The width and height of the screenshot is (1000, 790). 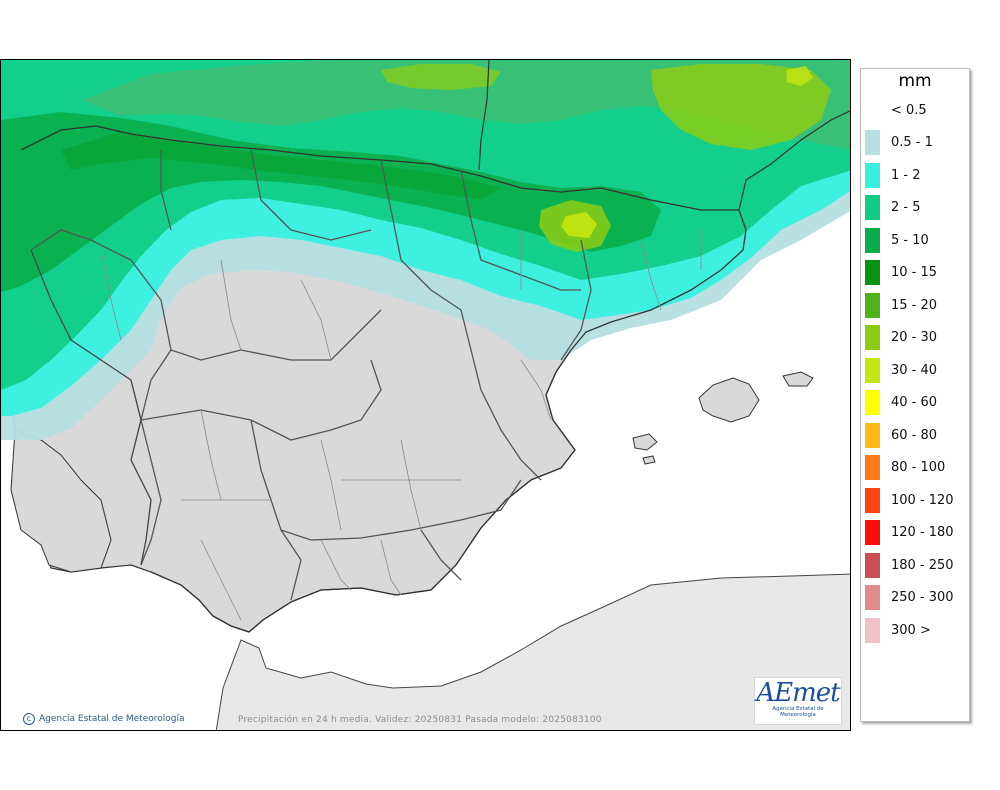 What do you see at coordinates (922, 500) in the screenshot?
I see `legend-label: 100 - 120` at bounding box center [922, 500].